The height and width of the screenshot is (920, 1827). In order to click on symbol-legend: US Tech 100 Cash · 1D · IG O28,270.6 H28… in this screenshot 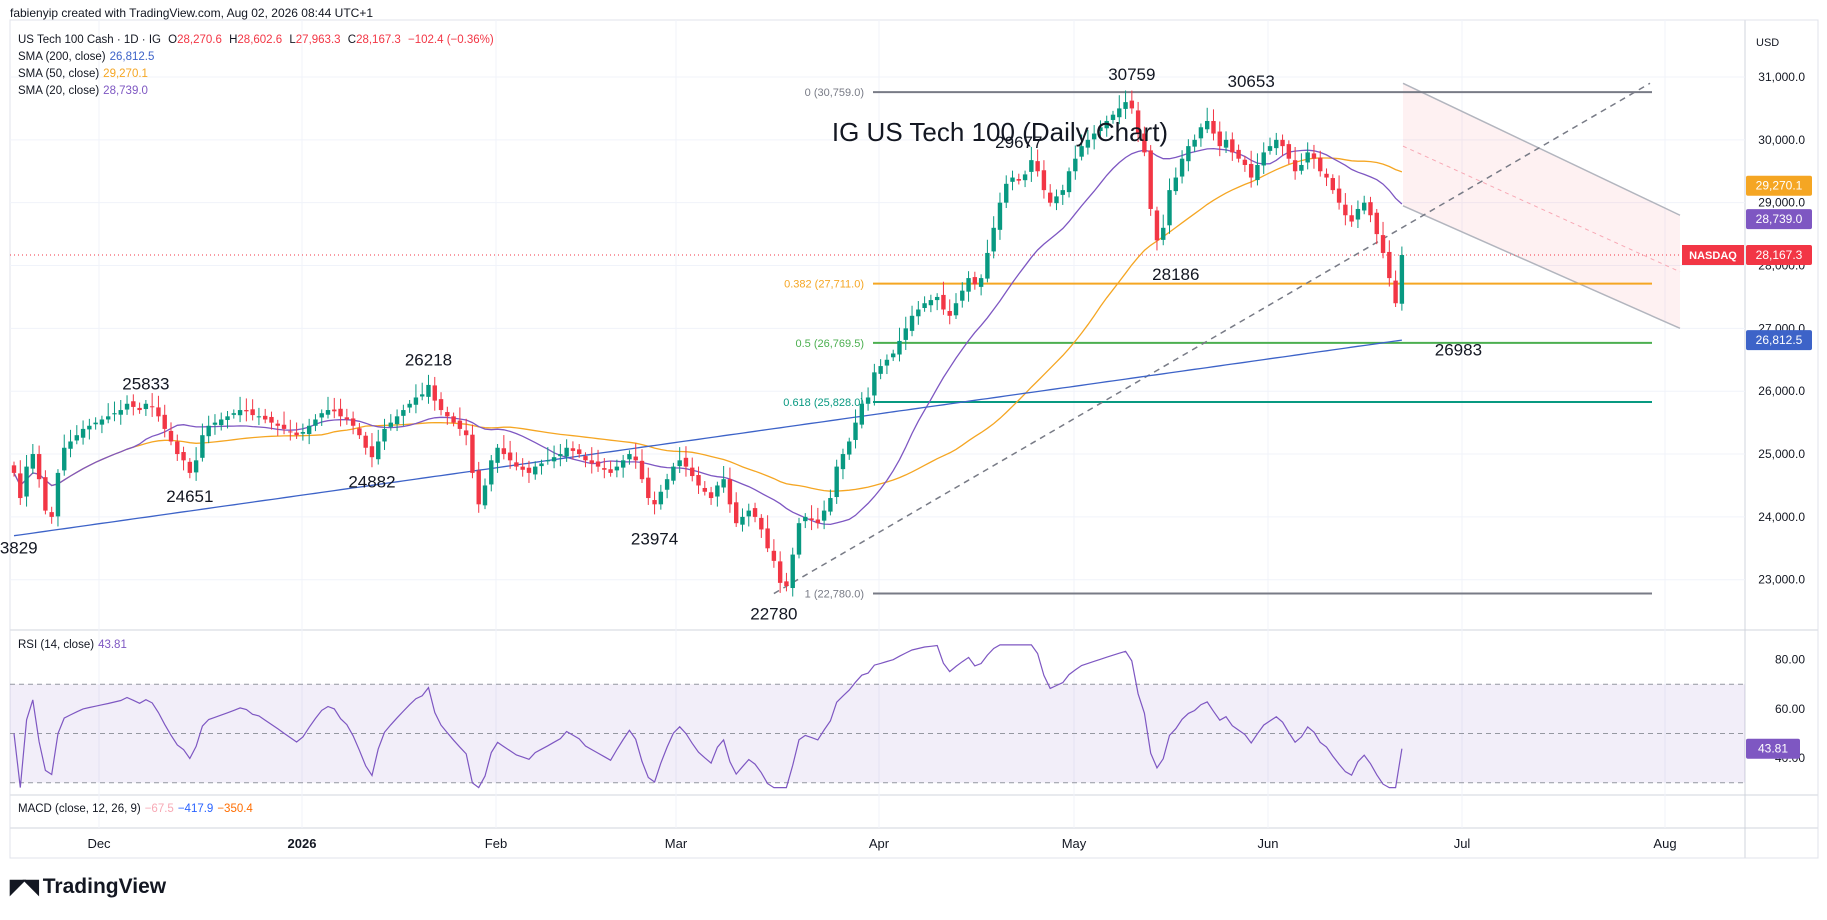, I will do `click(256, 40)`.